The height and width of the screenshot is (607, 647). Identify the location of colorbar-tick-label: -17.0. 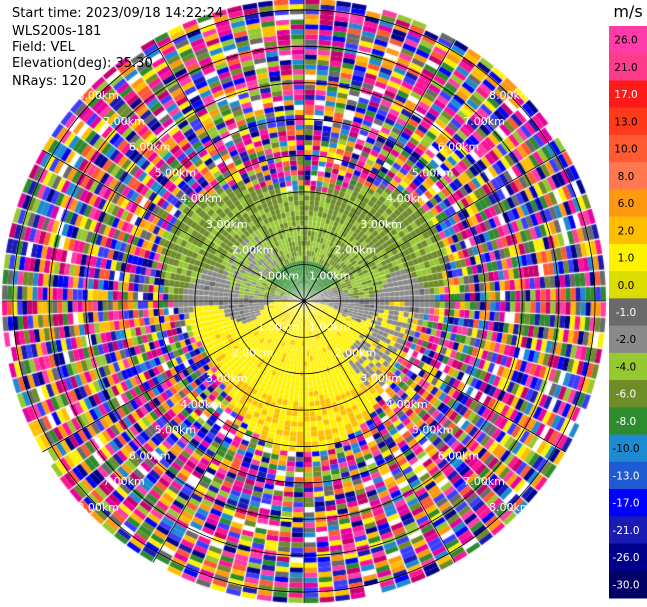
(625, 504).